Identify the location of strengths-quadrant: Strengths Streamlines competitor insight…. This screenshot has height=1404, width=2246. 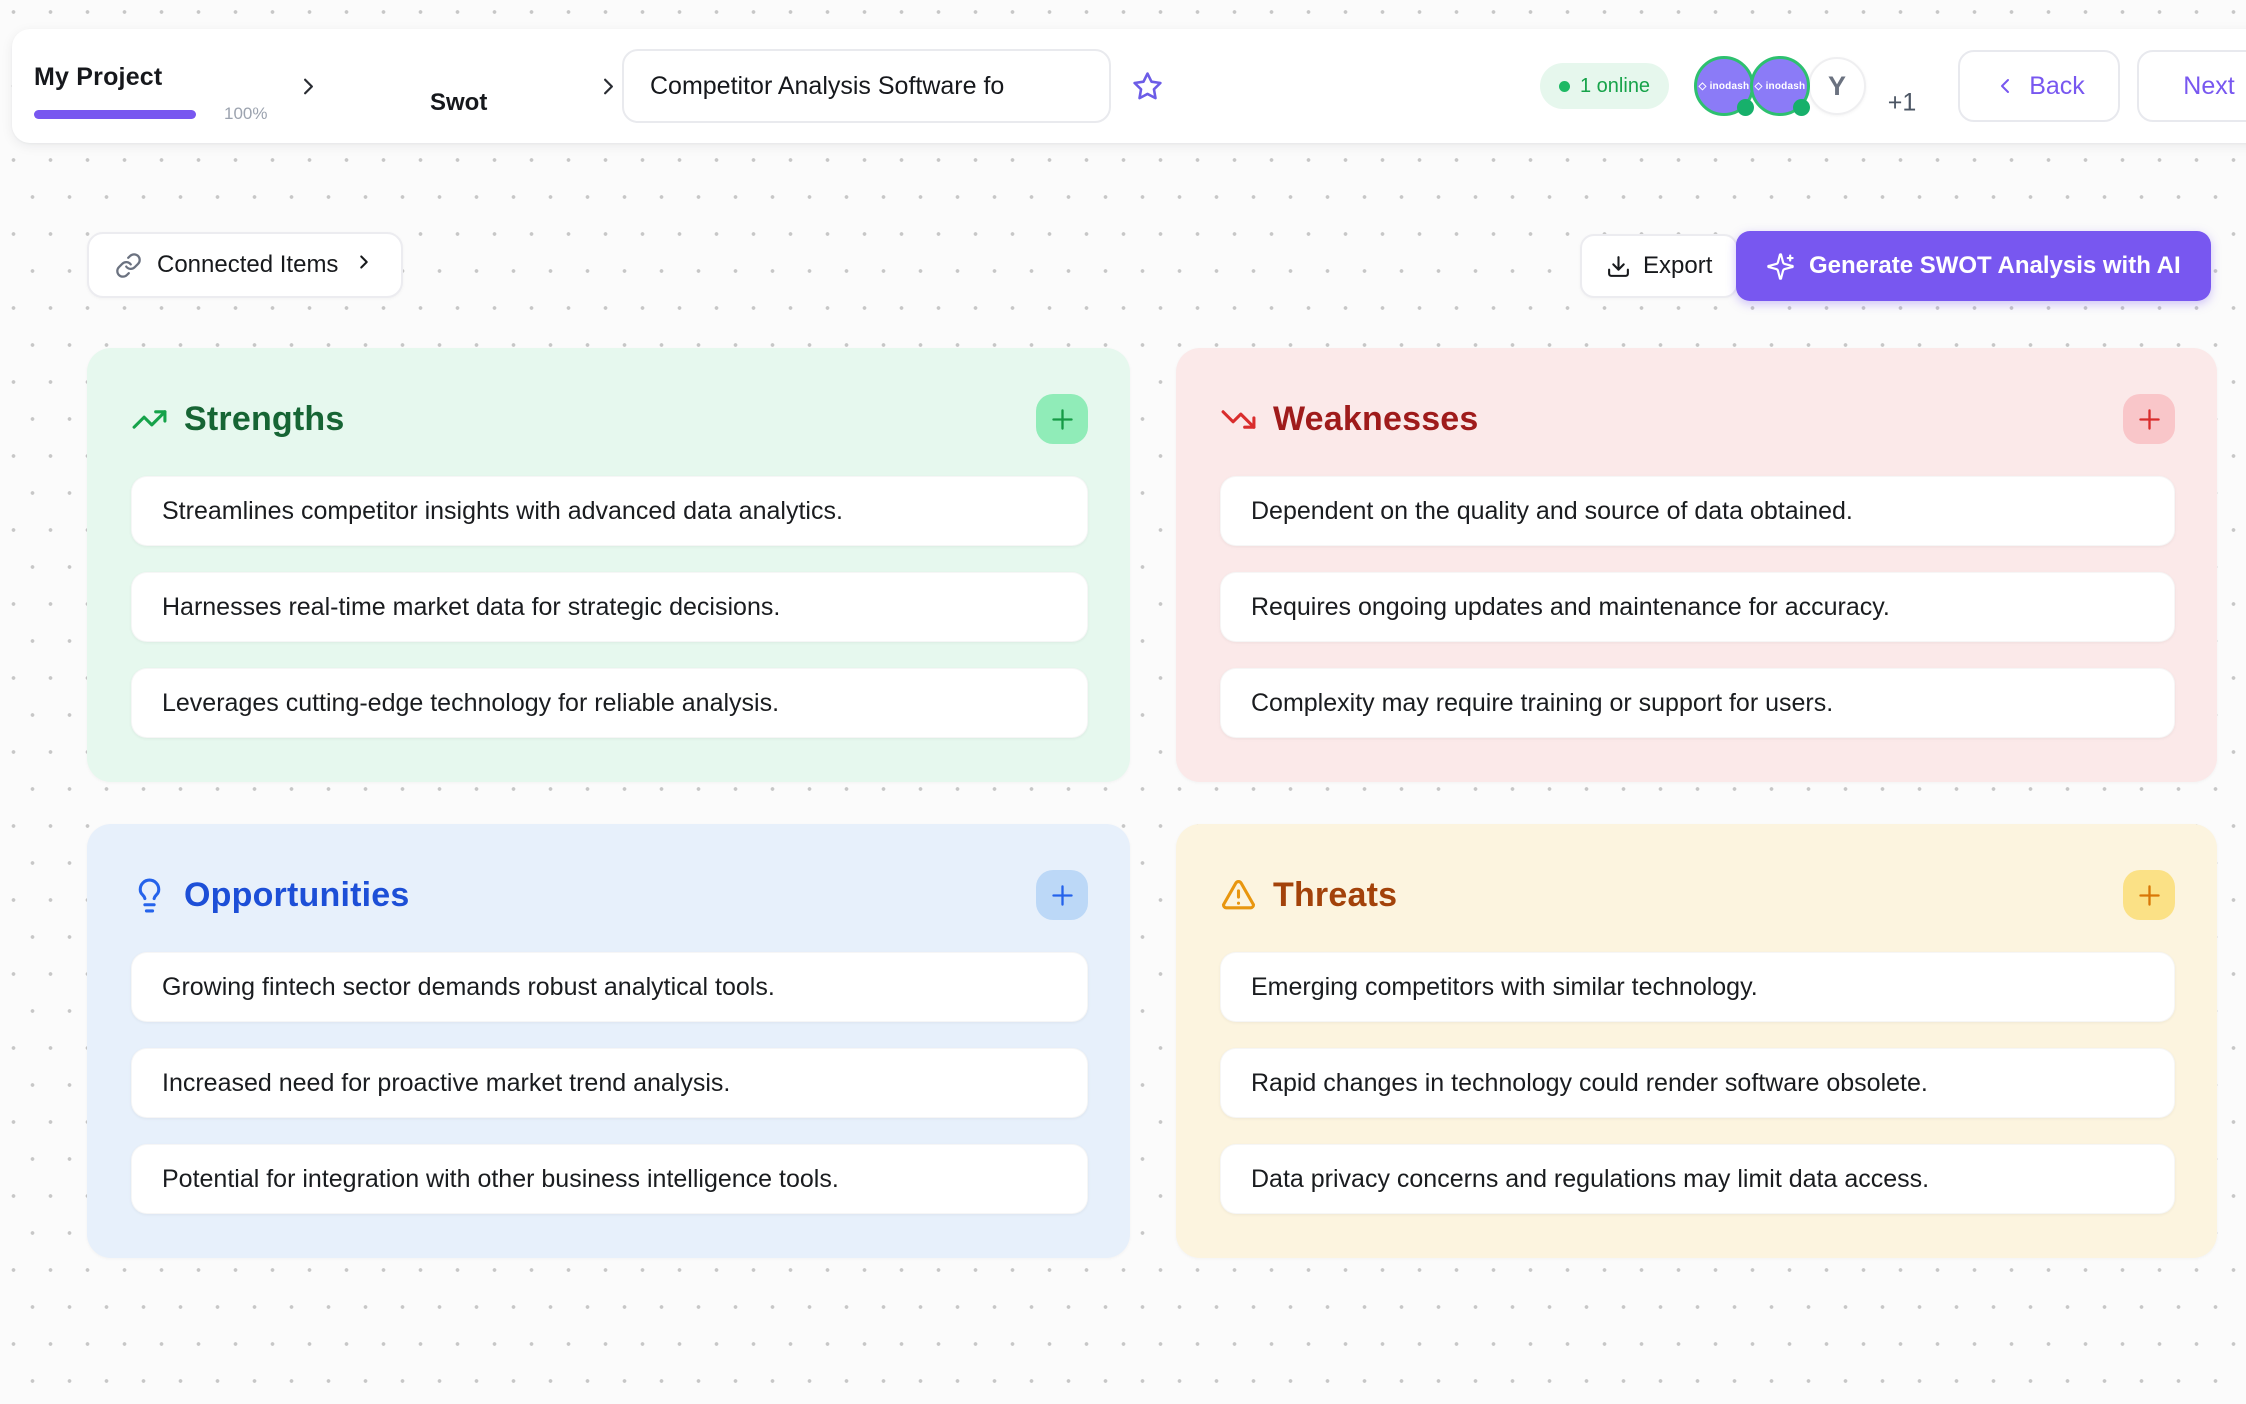
(608, 565).